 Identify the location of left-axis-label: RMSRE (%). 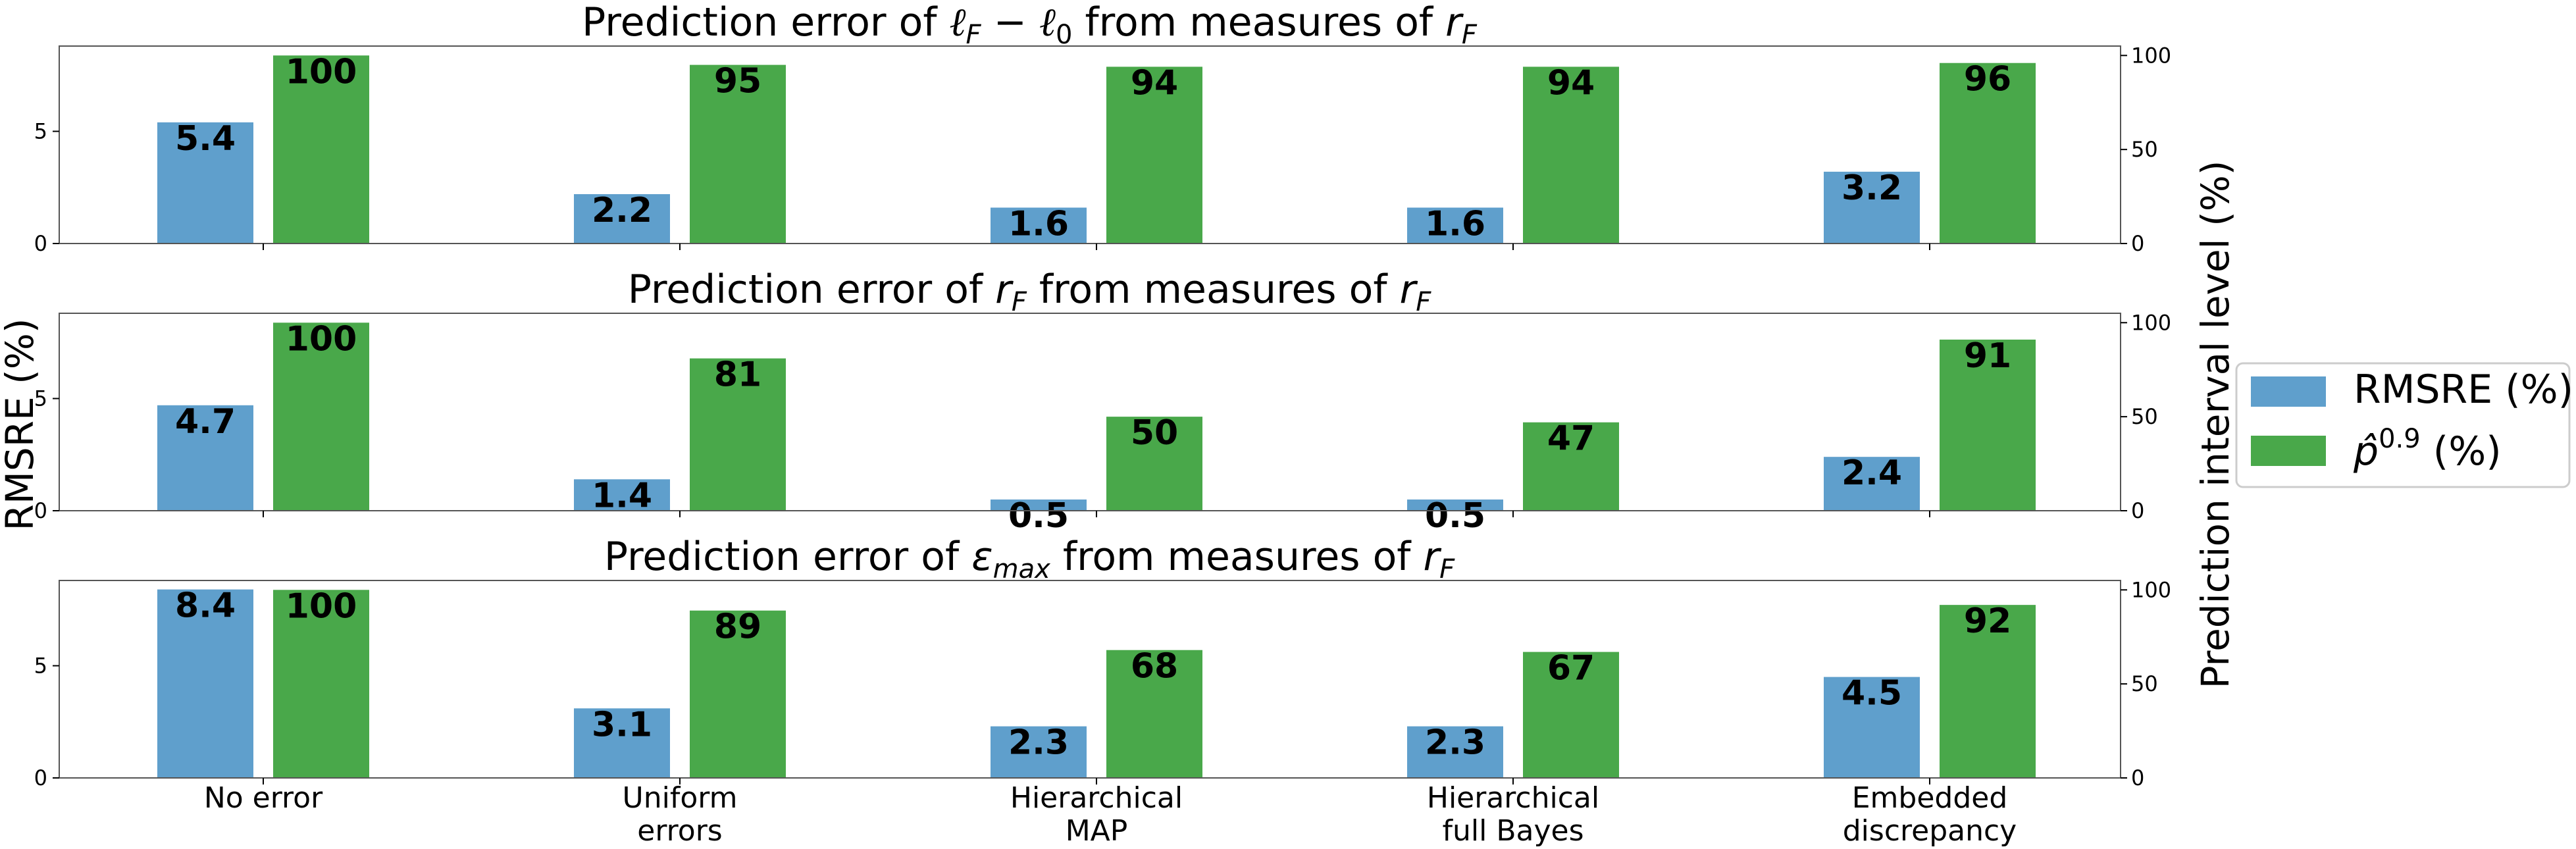
(21, 425).